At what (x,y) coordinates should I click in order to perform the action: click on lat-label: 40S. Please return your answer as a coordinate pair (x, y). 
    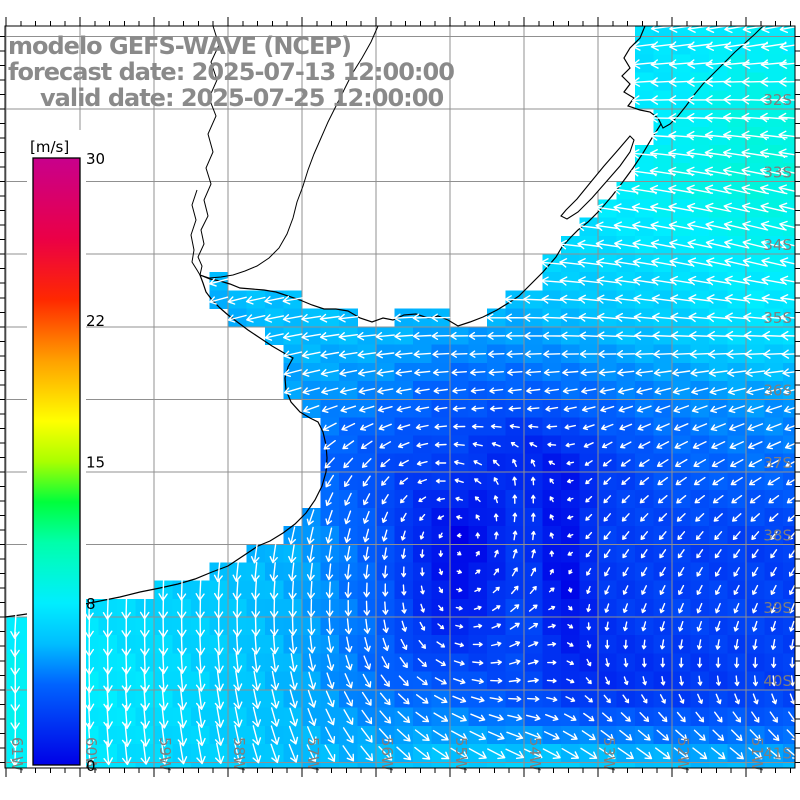
    Looking at the image, I should click on (777, 681).